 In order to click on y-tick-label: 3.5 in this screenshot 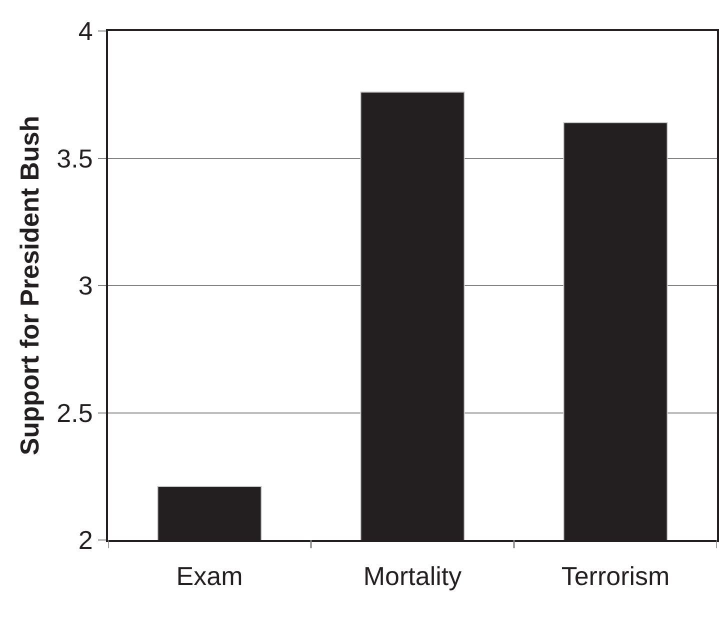, I will do `click(74, 158)`.